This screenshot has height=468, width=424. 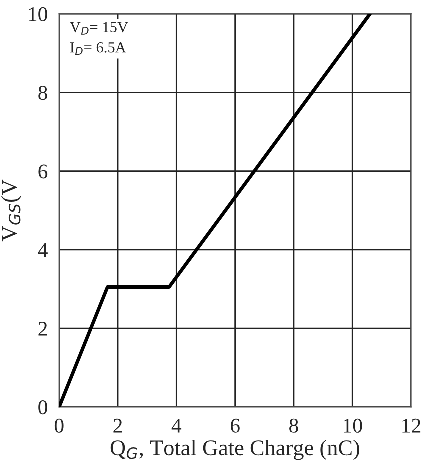 I want to click on y-tick-label: 8, so click(x=43, y=93).